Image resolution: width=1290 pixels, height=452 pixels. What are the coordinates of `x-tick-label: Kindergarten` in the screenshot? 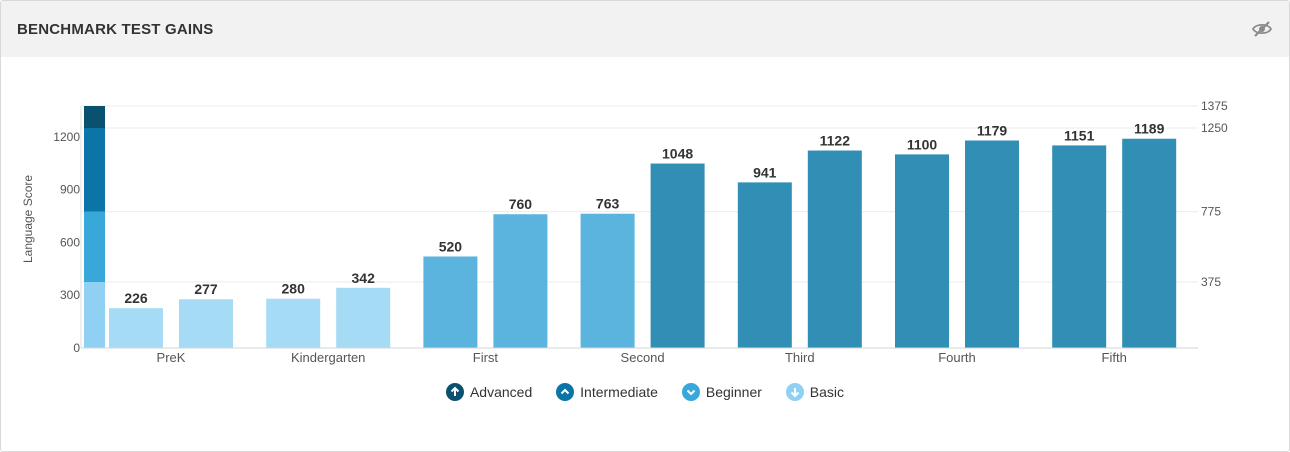 It's located at (328, 357).